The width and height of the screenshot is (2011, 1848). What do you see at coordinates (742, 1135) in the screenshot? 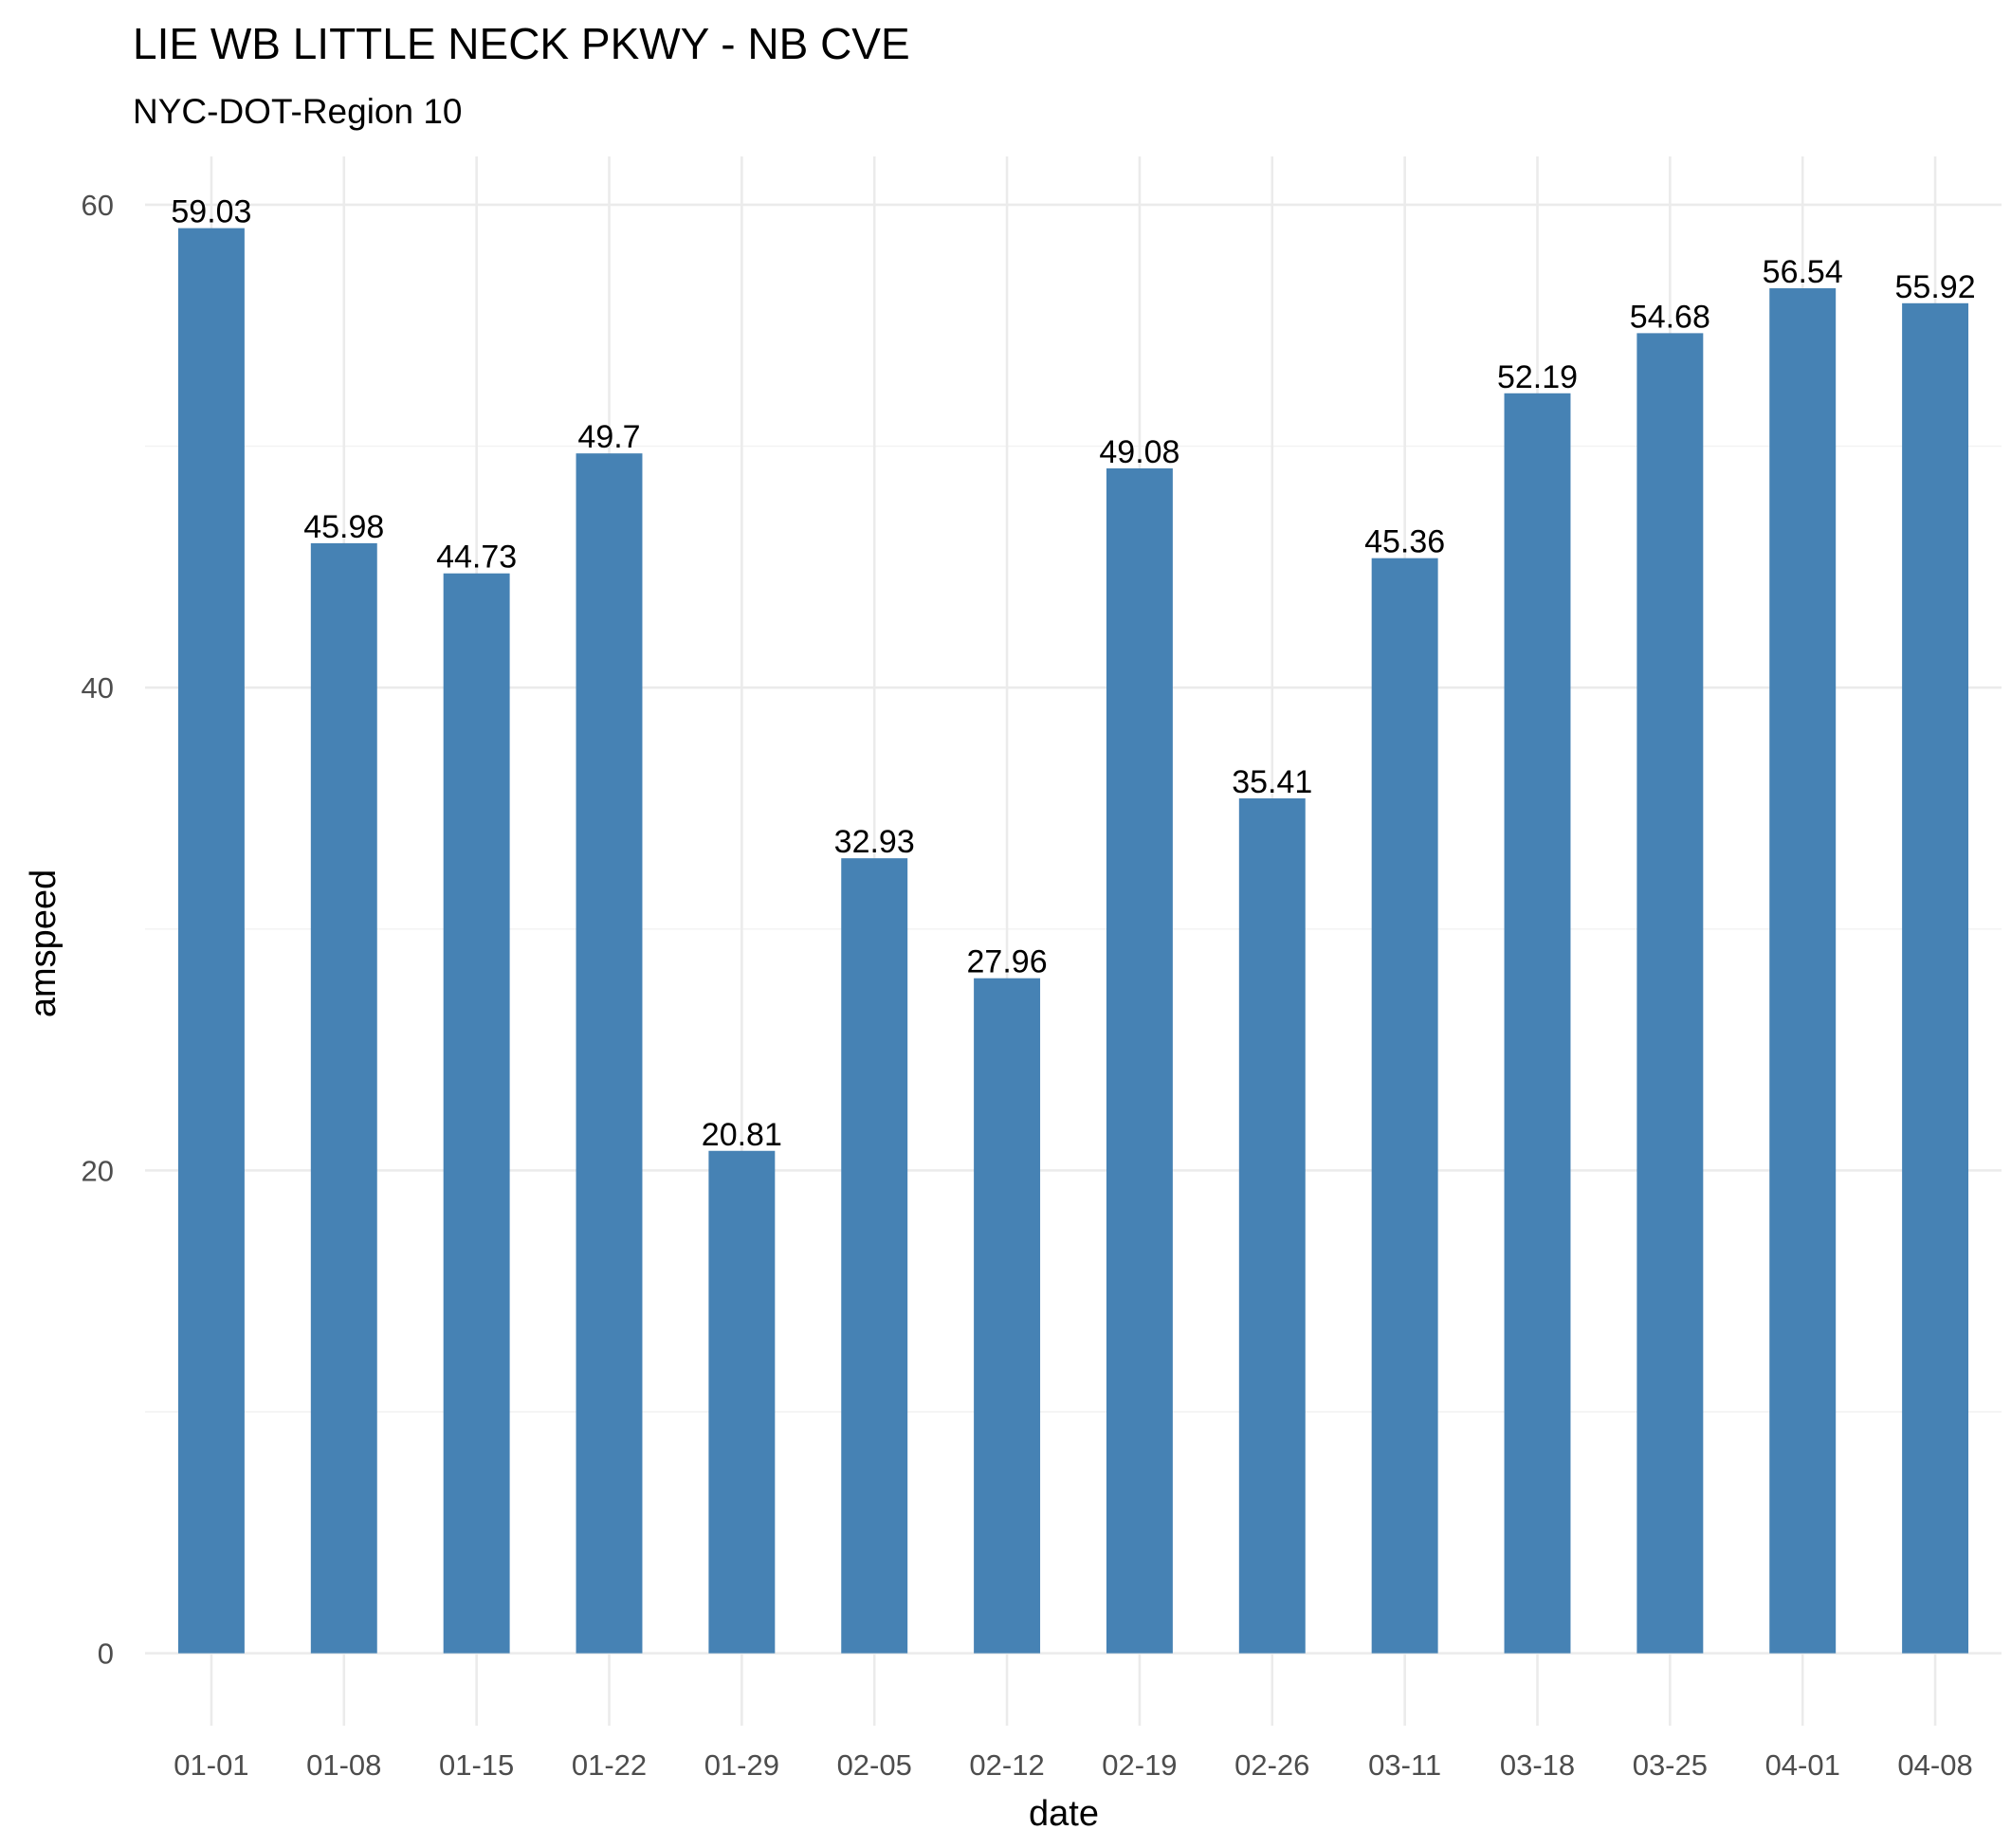
I see `bar-value-label: 20.81` at bounding box center [742, 1135].